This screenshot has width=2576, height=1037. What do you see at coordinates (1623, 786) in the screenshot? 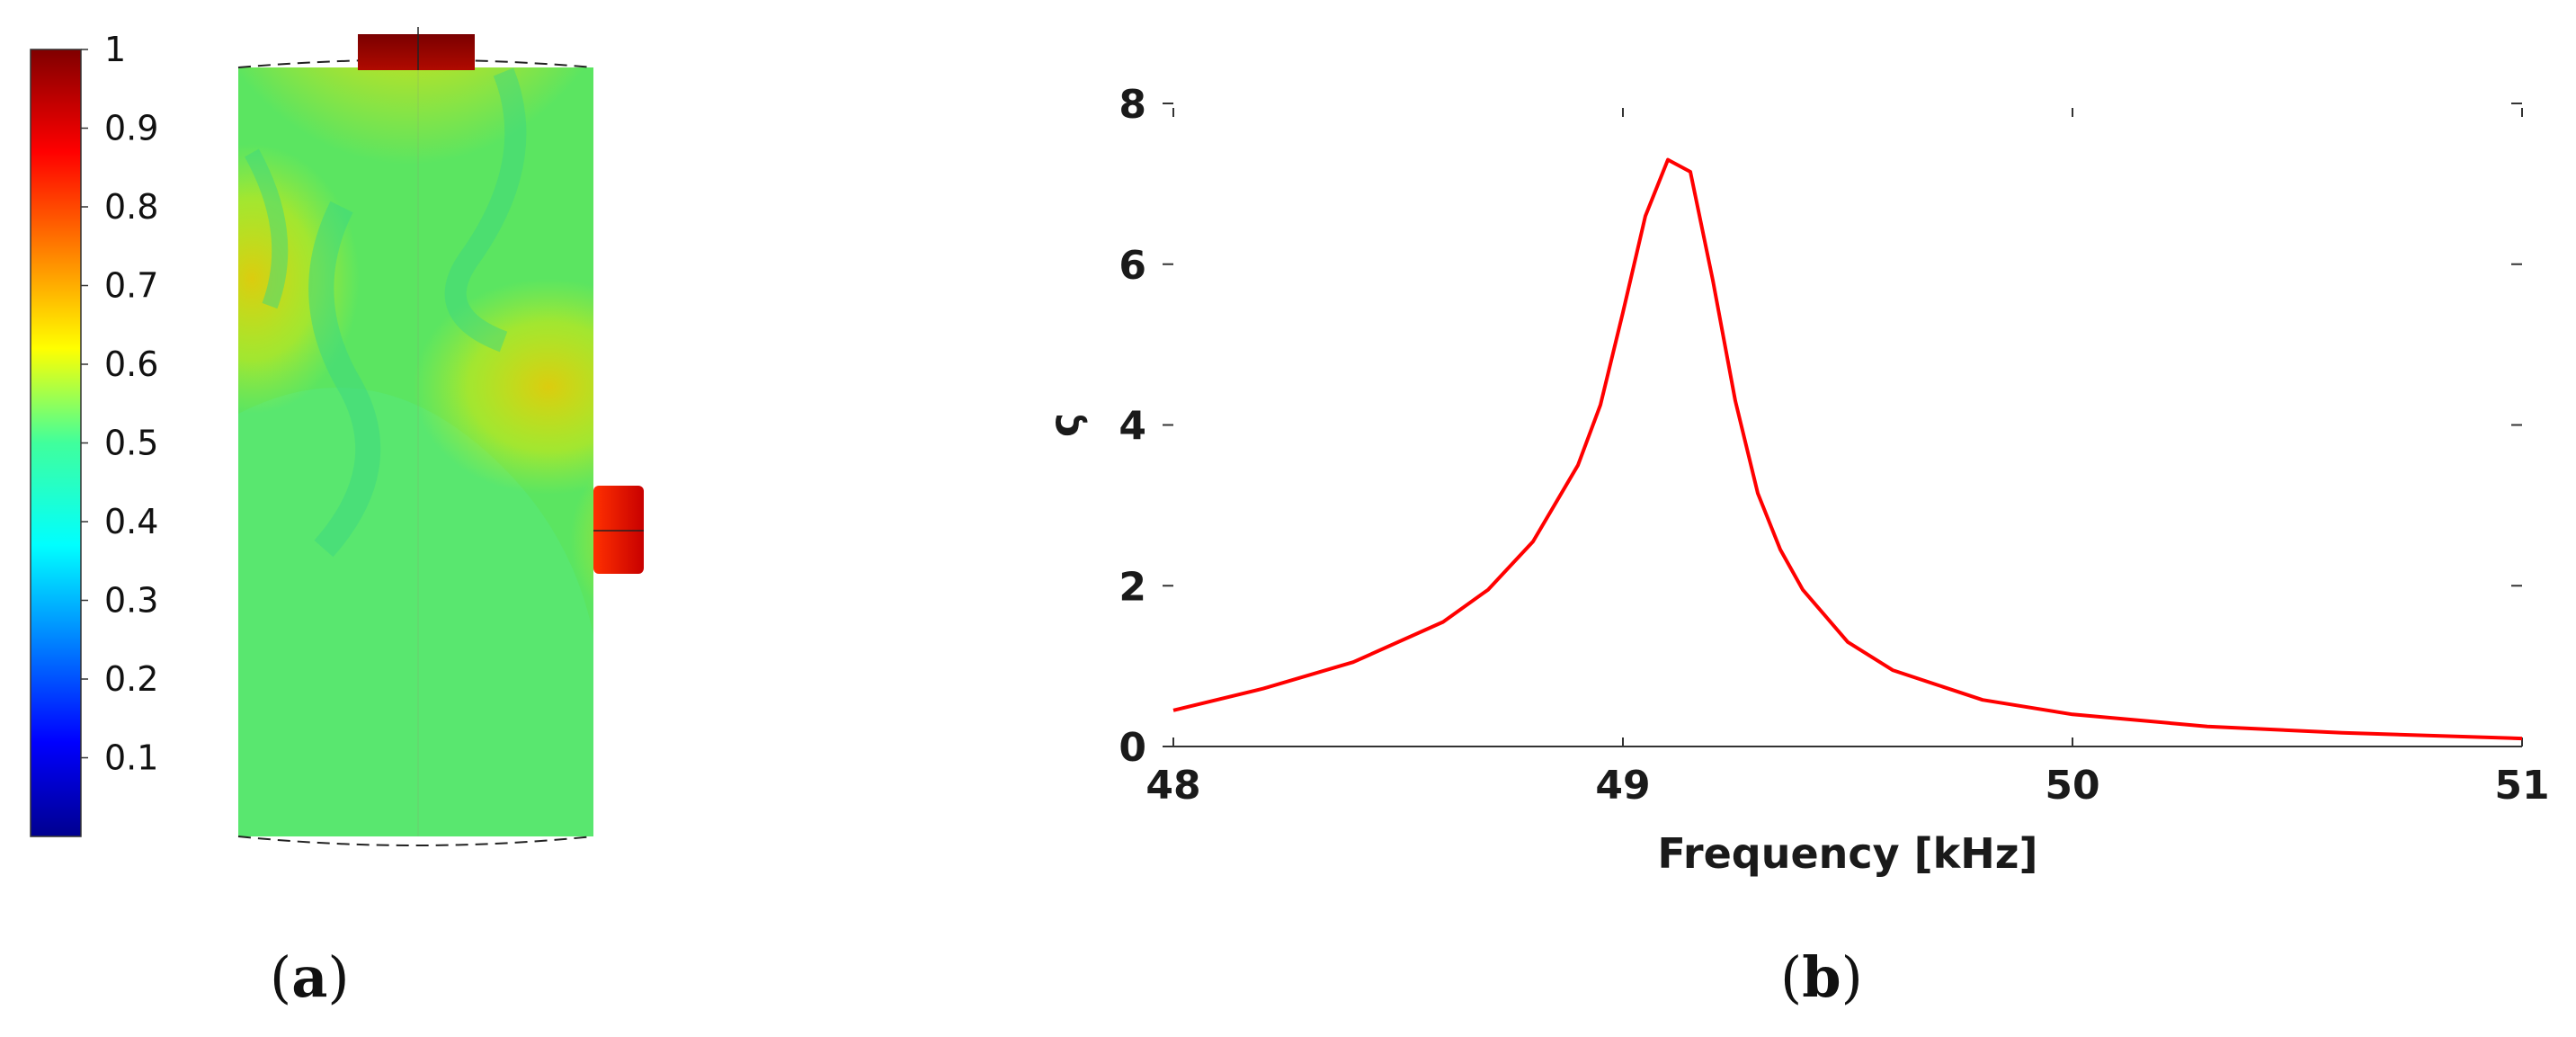
I see `x-tick-label: 49` at bounding box center [1623, 786].